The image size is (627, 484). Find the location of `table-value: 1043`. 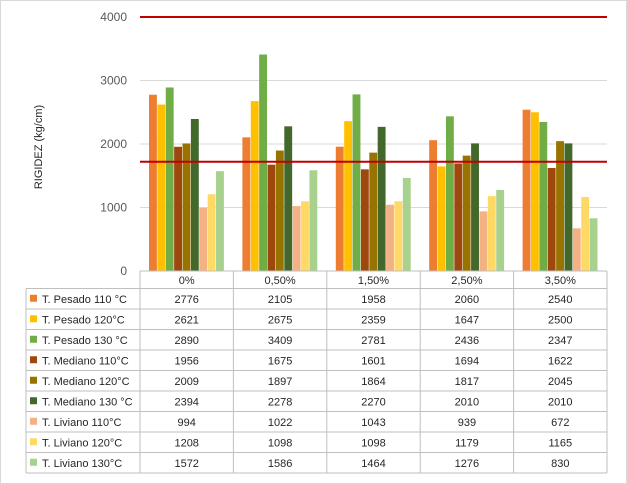

table-value: 1043 is located at coordinates (373, 423).